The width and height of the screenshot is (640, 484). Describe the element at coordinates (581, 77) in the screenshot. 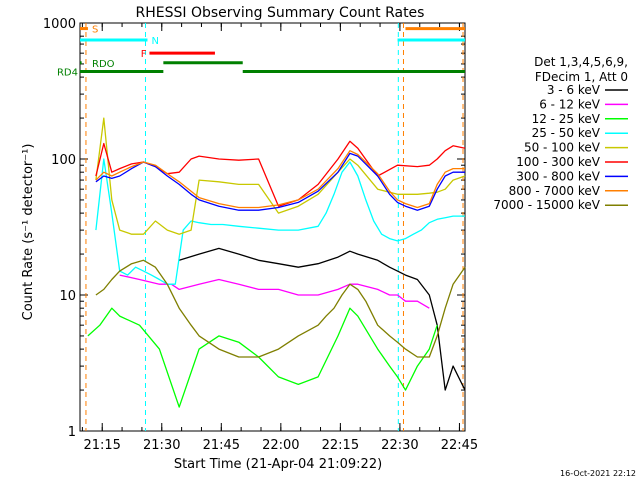

I see `legend-header: FDecim 1, Att 0` at that location.